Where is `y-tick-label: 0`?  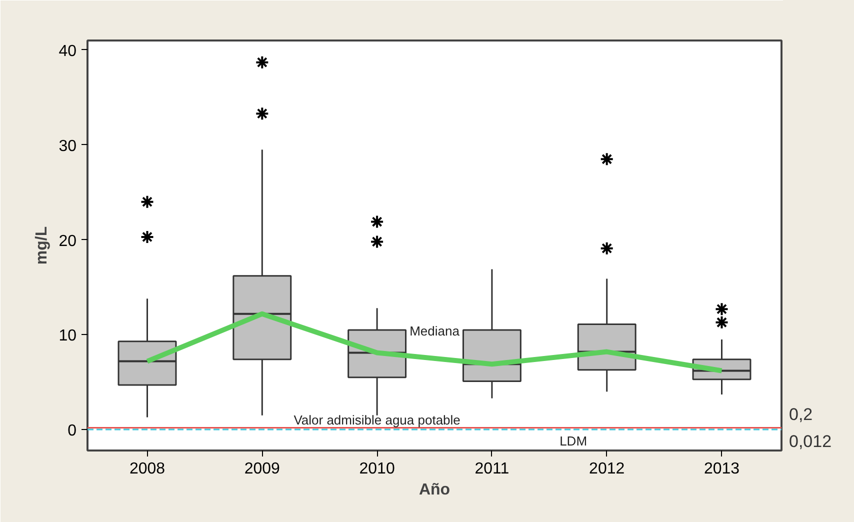
y-tick-label: 0 is located at coordinates (72, 431).